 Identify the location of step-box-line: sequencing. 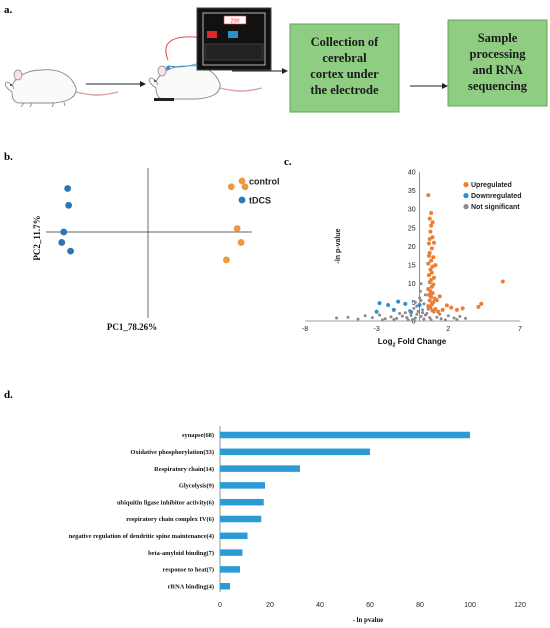
(498, 86).